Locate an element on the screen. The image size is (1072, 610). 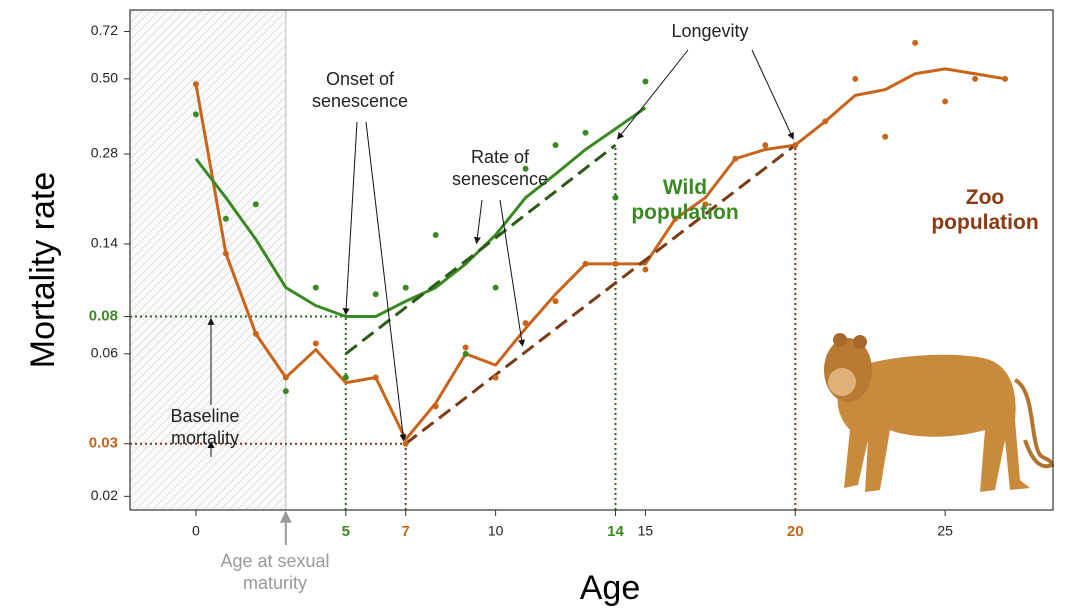
y-tick-label: 0.28 is located at coordinates (104, 153).